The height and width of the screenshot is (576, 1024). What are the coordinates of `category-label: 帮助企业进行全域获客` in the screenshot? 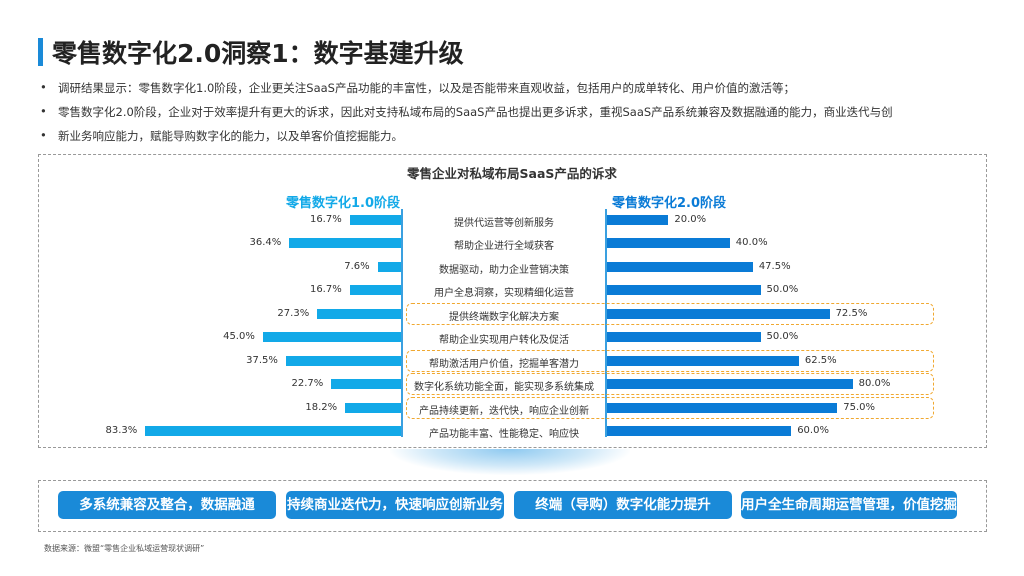 It's located at (504, 247).